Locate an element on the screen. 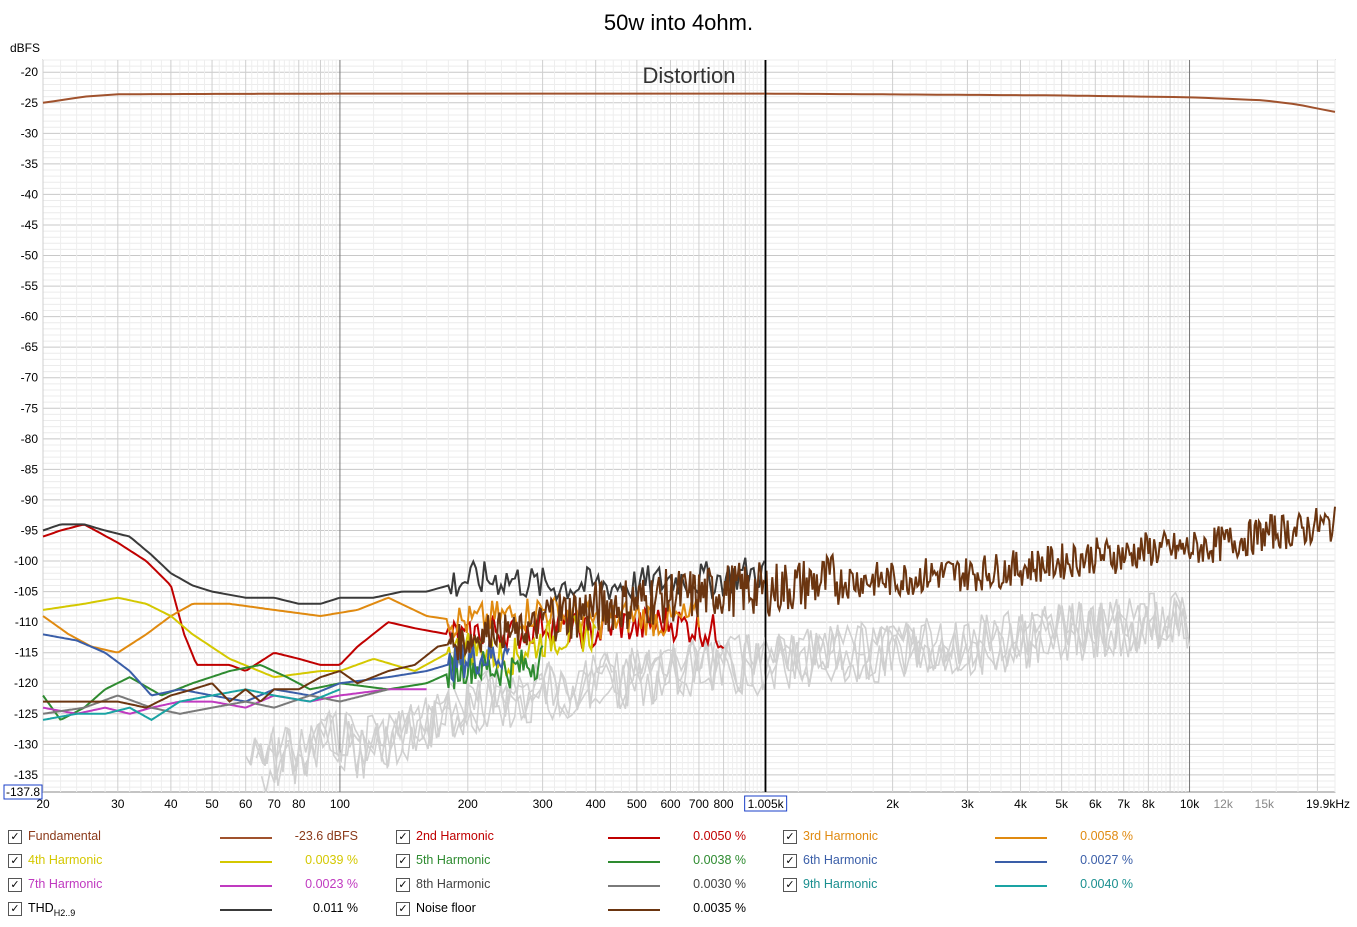  y-tick-label: -35 is located at coordinates (30, 164).